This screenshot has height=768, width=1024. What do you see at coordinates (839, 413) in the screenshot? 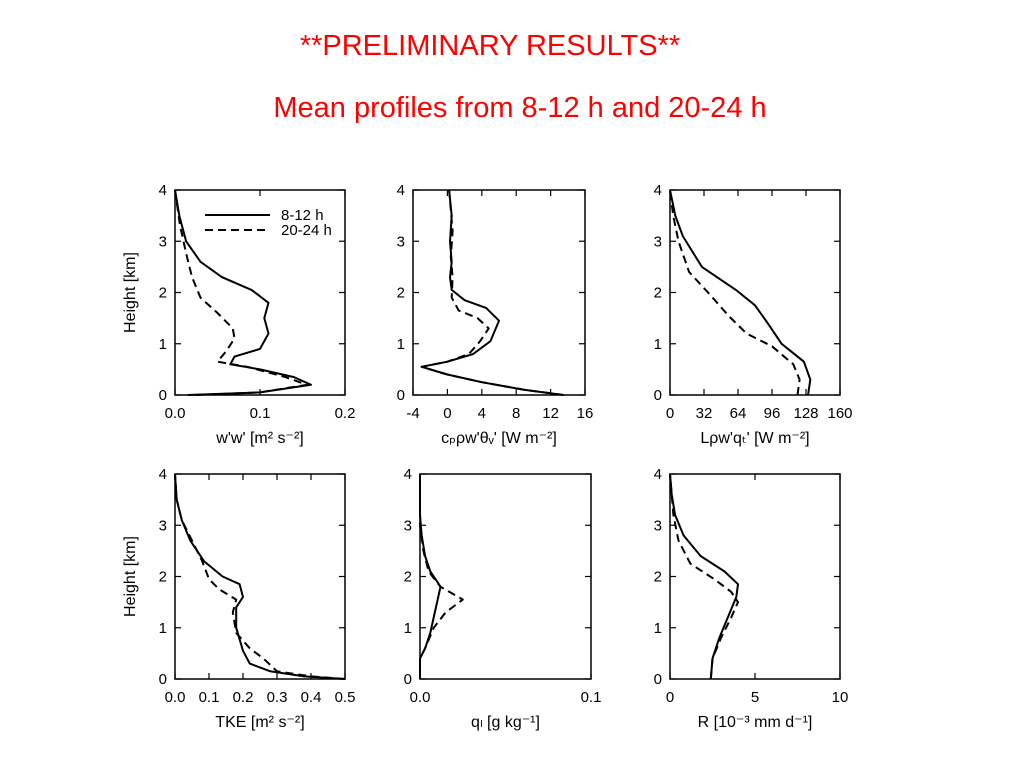
I see `x-tick-label: 160` at bounding box center [839, 413].